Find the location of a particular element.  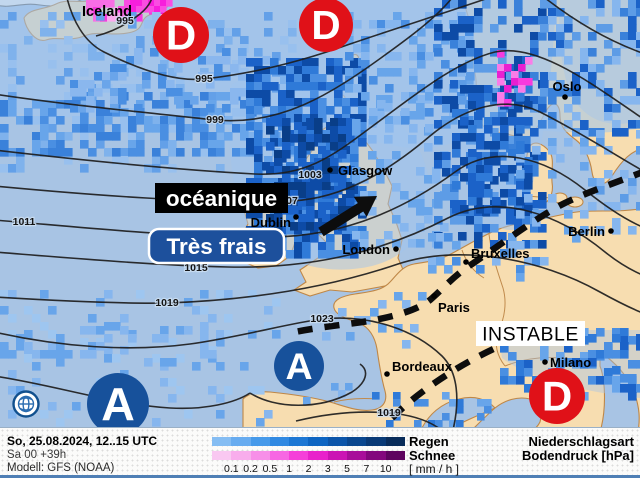

pressure-letter-d: D is located at coordinates (181, 35).